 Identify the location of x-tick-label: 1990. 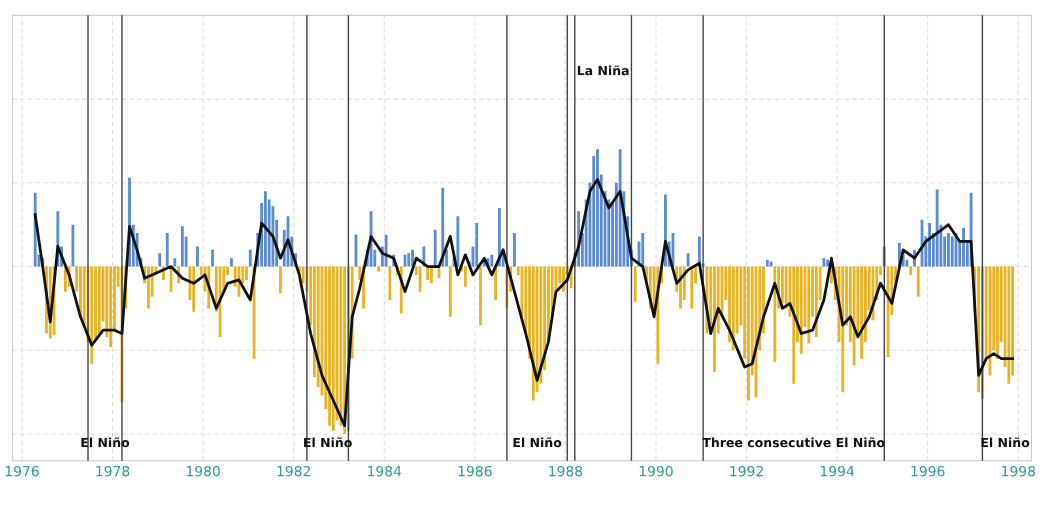
(656, 471).